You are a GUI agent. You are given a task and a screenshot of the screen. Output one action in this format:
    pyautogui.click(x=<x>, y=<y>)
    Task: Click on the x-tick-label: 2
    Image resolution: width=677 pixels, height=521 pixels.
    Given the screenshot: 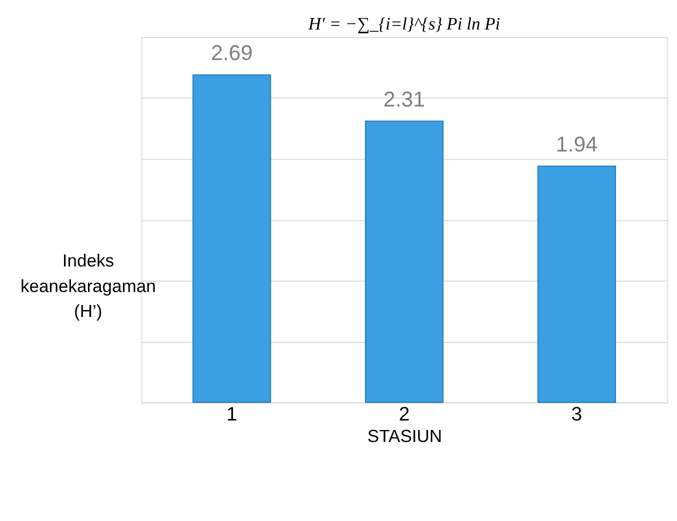 What is the action you would take?
    pyautogui.click(x=404, y=414)
    